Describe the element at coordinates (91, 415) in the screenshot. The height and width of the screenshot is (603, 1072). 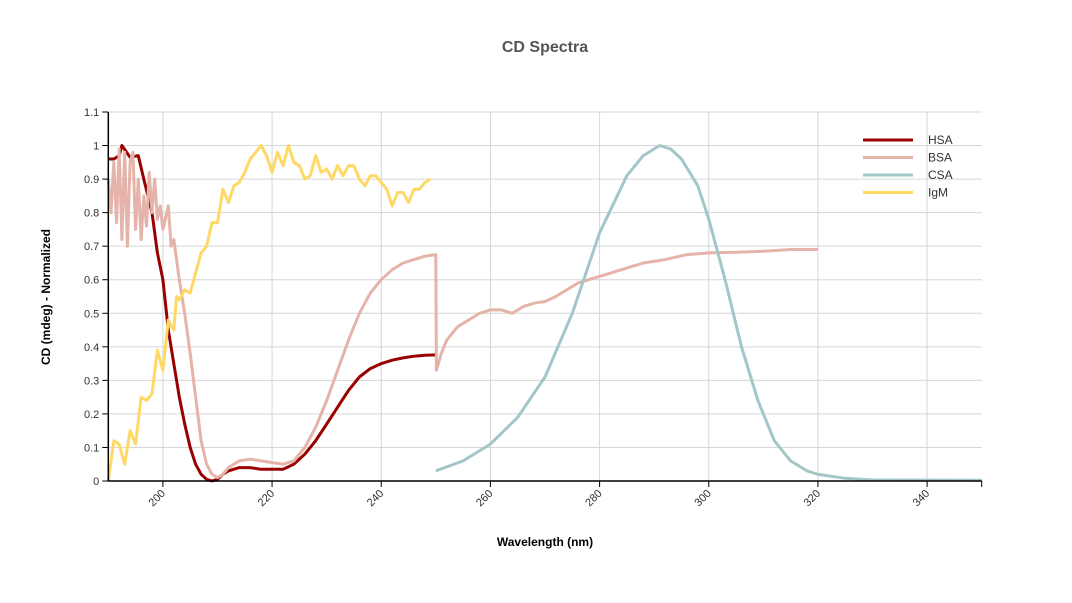
I see `y-tick-label: 0.2` at that location.